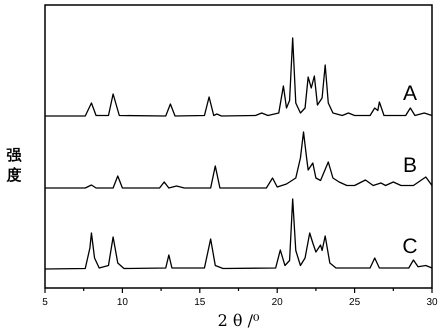  What do you see at coordinates (410, 246) in the screenshot?
I see `series-label: C` at bounding box center [410, 246].